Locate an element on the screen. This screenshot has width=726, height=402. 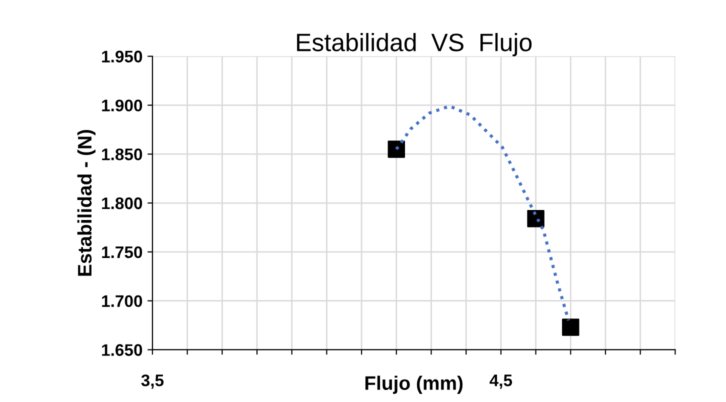
x-tick-label: 3,5 is located at coordinates (152, 381).